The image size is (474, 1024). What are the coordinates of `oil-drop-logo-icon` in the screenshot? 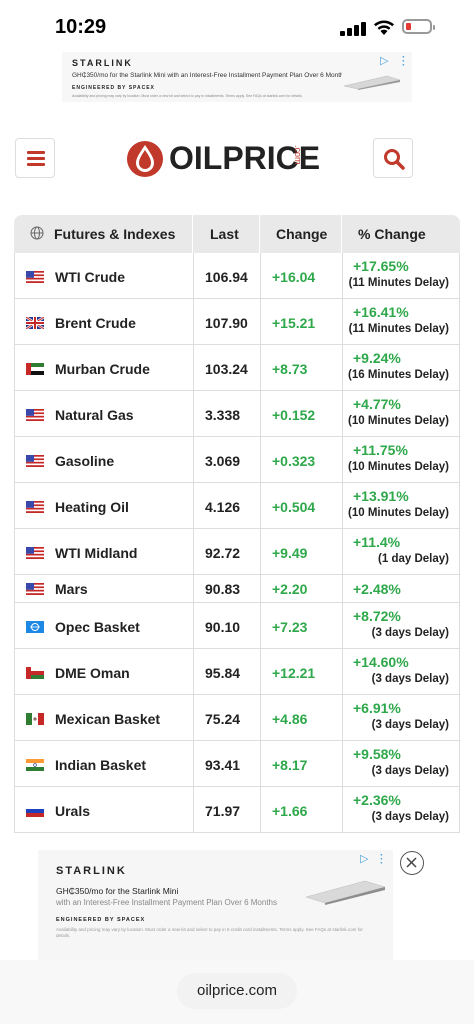 It's located at (145, 159).